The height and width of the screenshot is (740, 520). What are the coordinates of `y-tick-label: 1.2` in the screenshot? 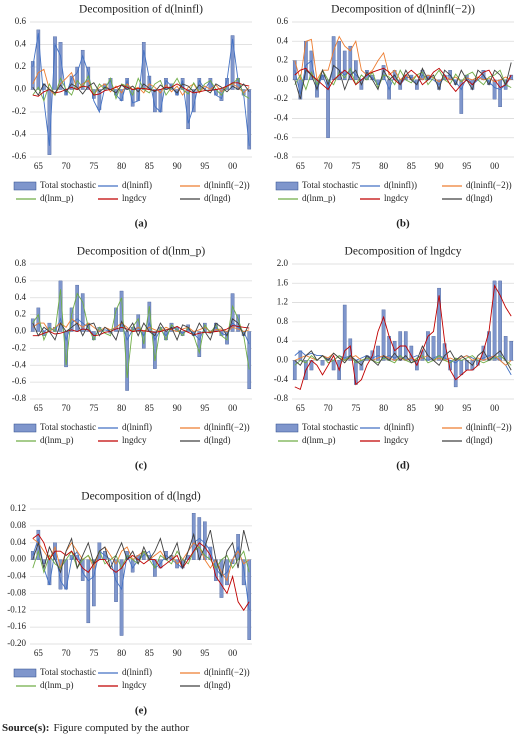 It's located at (282, 302).